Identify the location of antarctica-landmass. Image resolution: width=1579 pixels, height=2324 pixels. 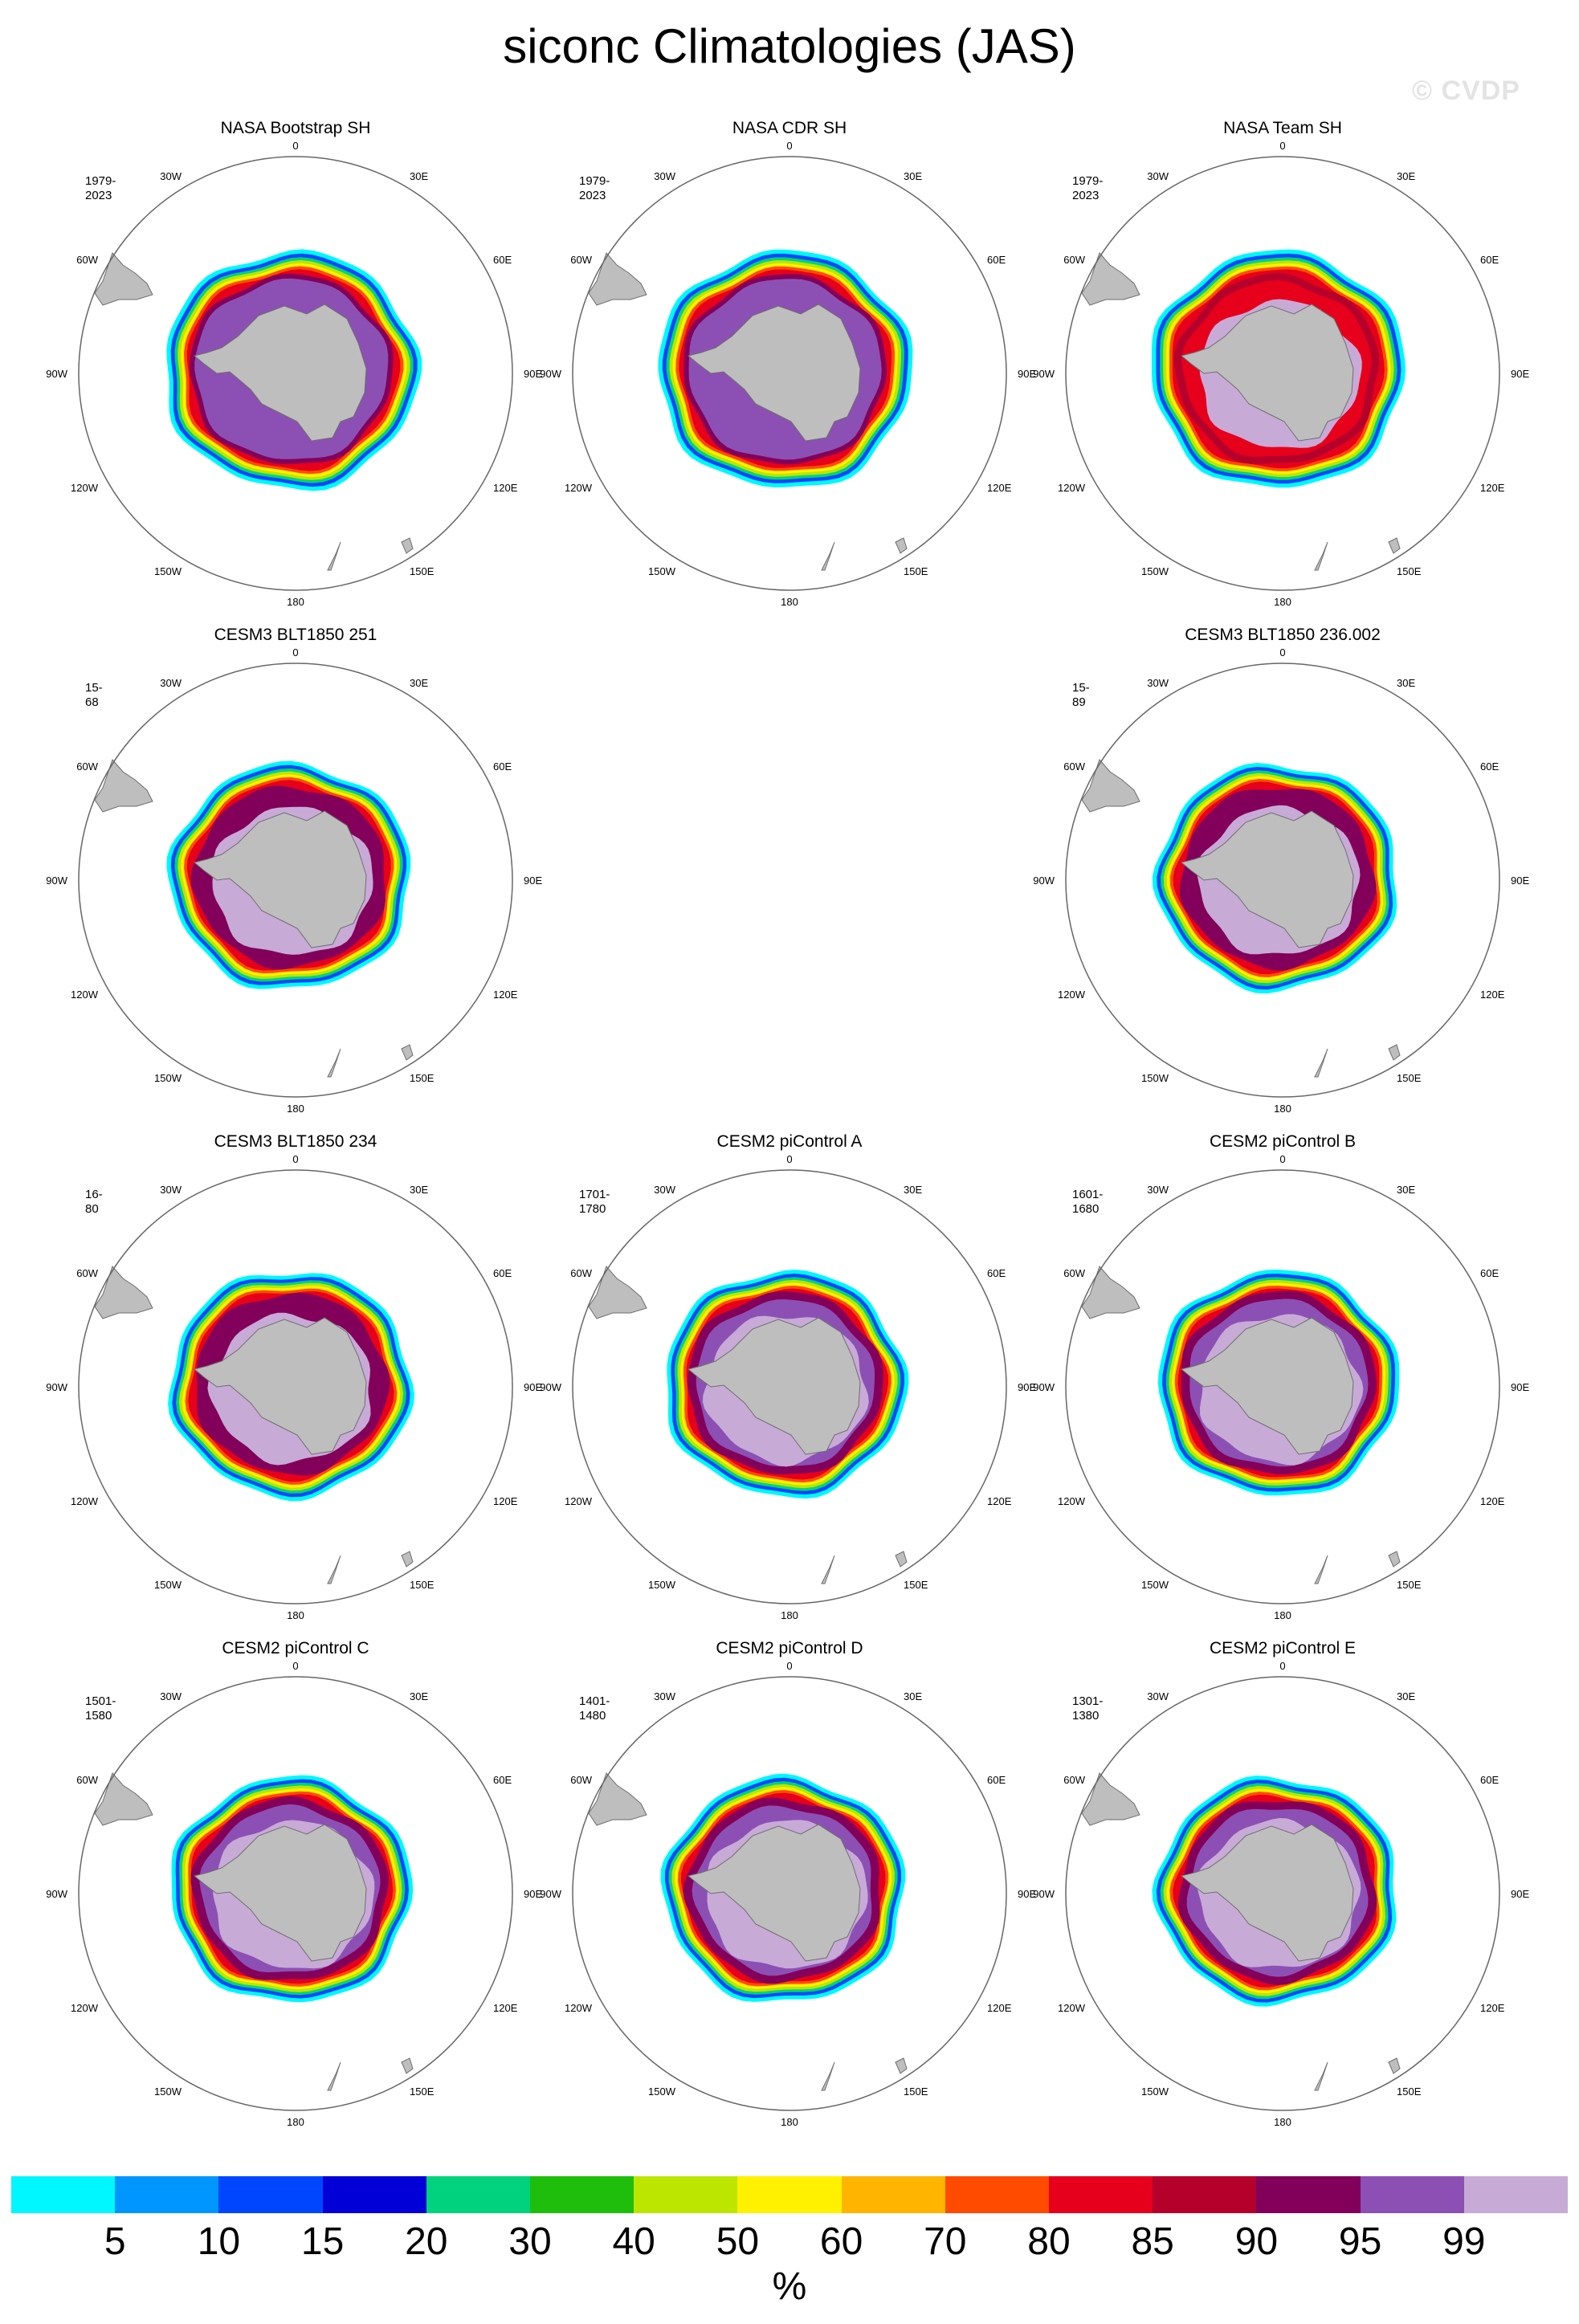
(280, 879).